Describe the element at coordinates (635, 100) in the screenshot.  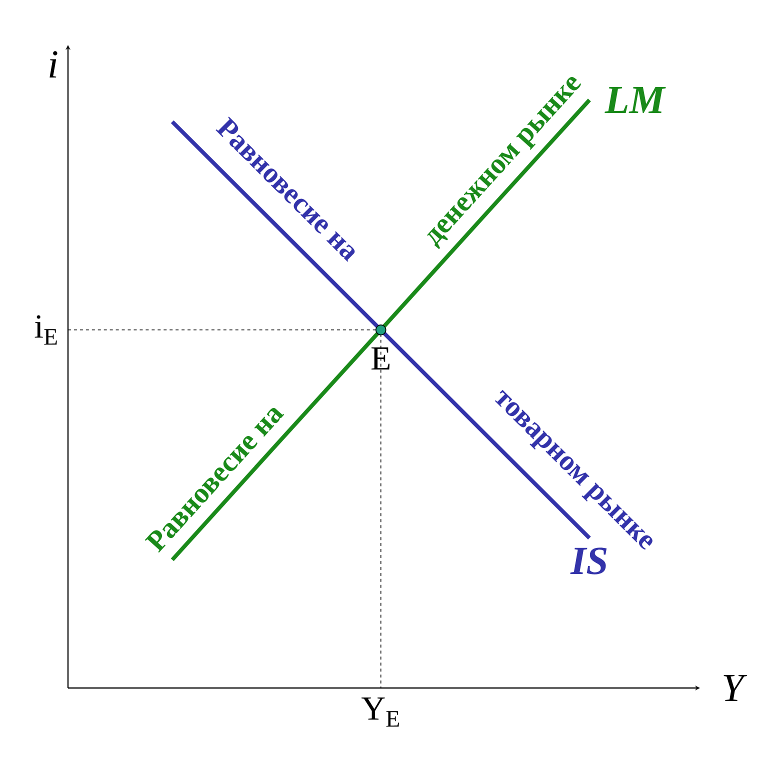
I see `series-label: LM` at that location.